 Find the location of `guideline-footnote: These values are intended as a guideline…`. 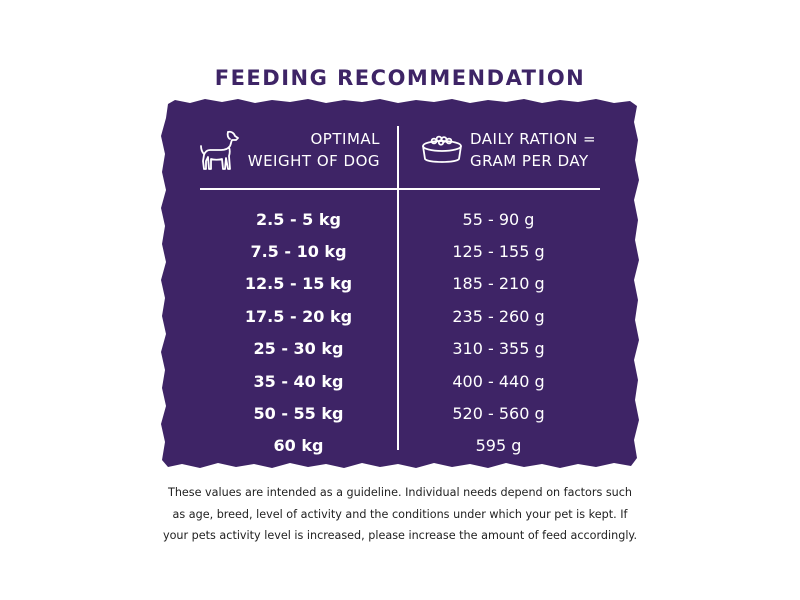

guideline-footnote: These values are intended as a guideline… is located at coordinates (400, 514).